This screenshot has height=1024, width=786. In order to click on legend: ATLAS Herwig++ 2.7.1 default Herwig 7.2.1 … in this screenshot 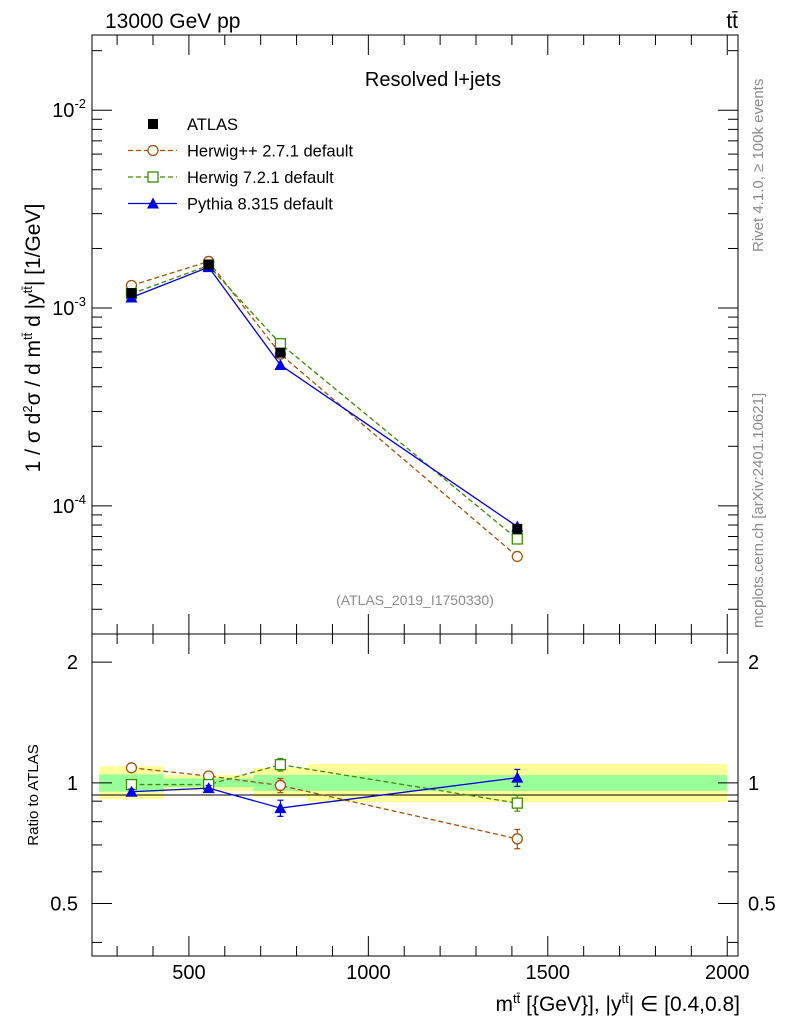, I will do `click(240, 165)`.